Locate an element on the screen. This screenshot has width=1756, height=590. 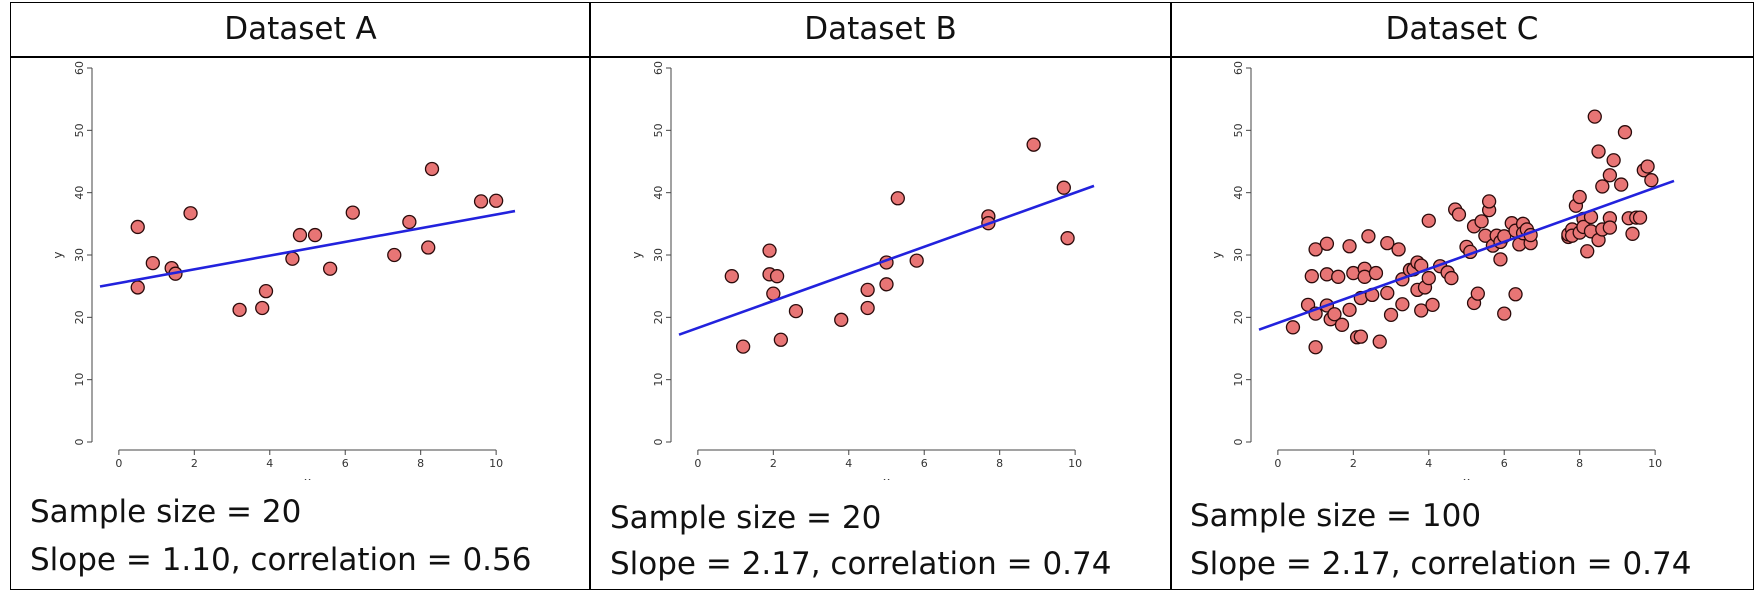
panel-title: Dataset C is located at coordinates (1462, 29).